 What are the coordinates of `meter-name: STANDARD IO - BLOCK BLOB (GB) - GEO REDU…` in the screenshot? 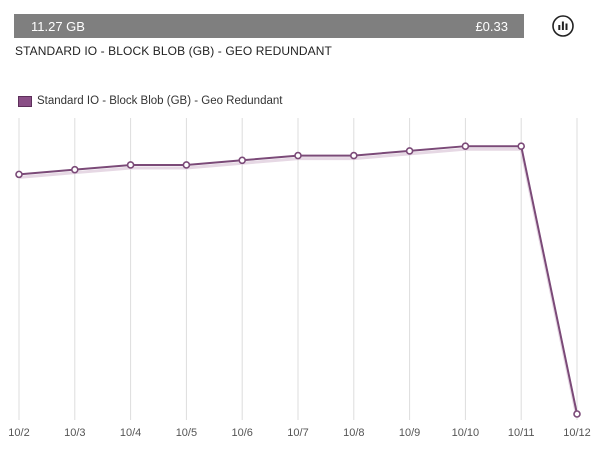 It's located at (173, 51).